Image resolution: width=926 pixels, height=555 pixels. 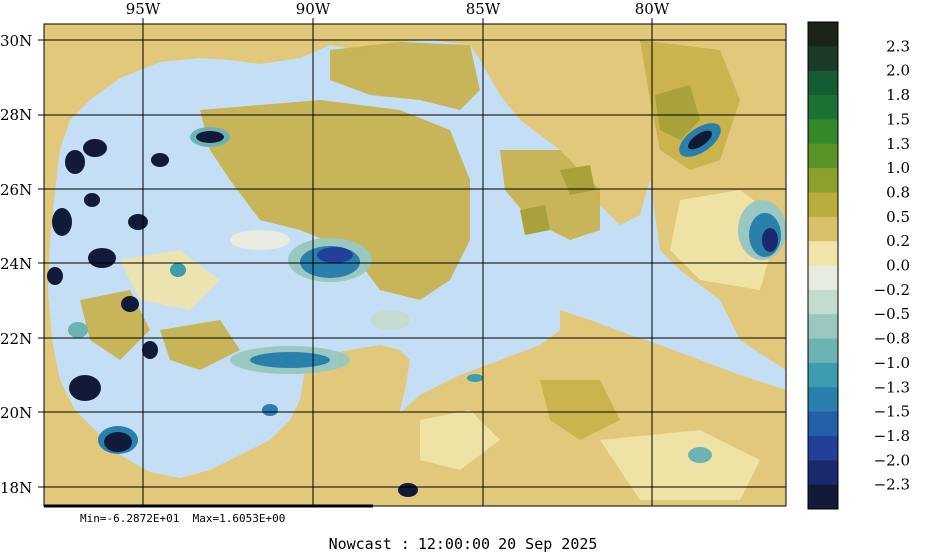 I want to click on colorbar-label: 2.0, so click(x=898, y=71).